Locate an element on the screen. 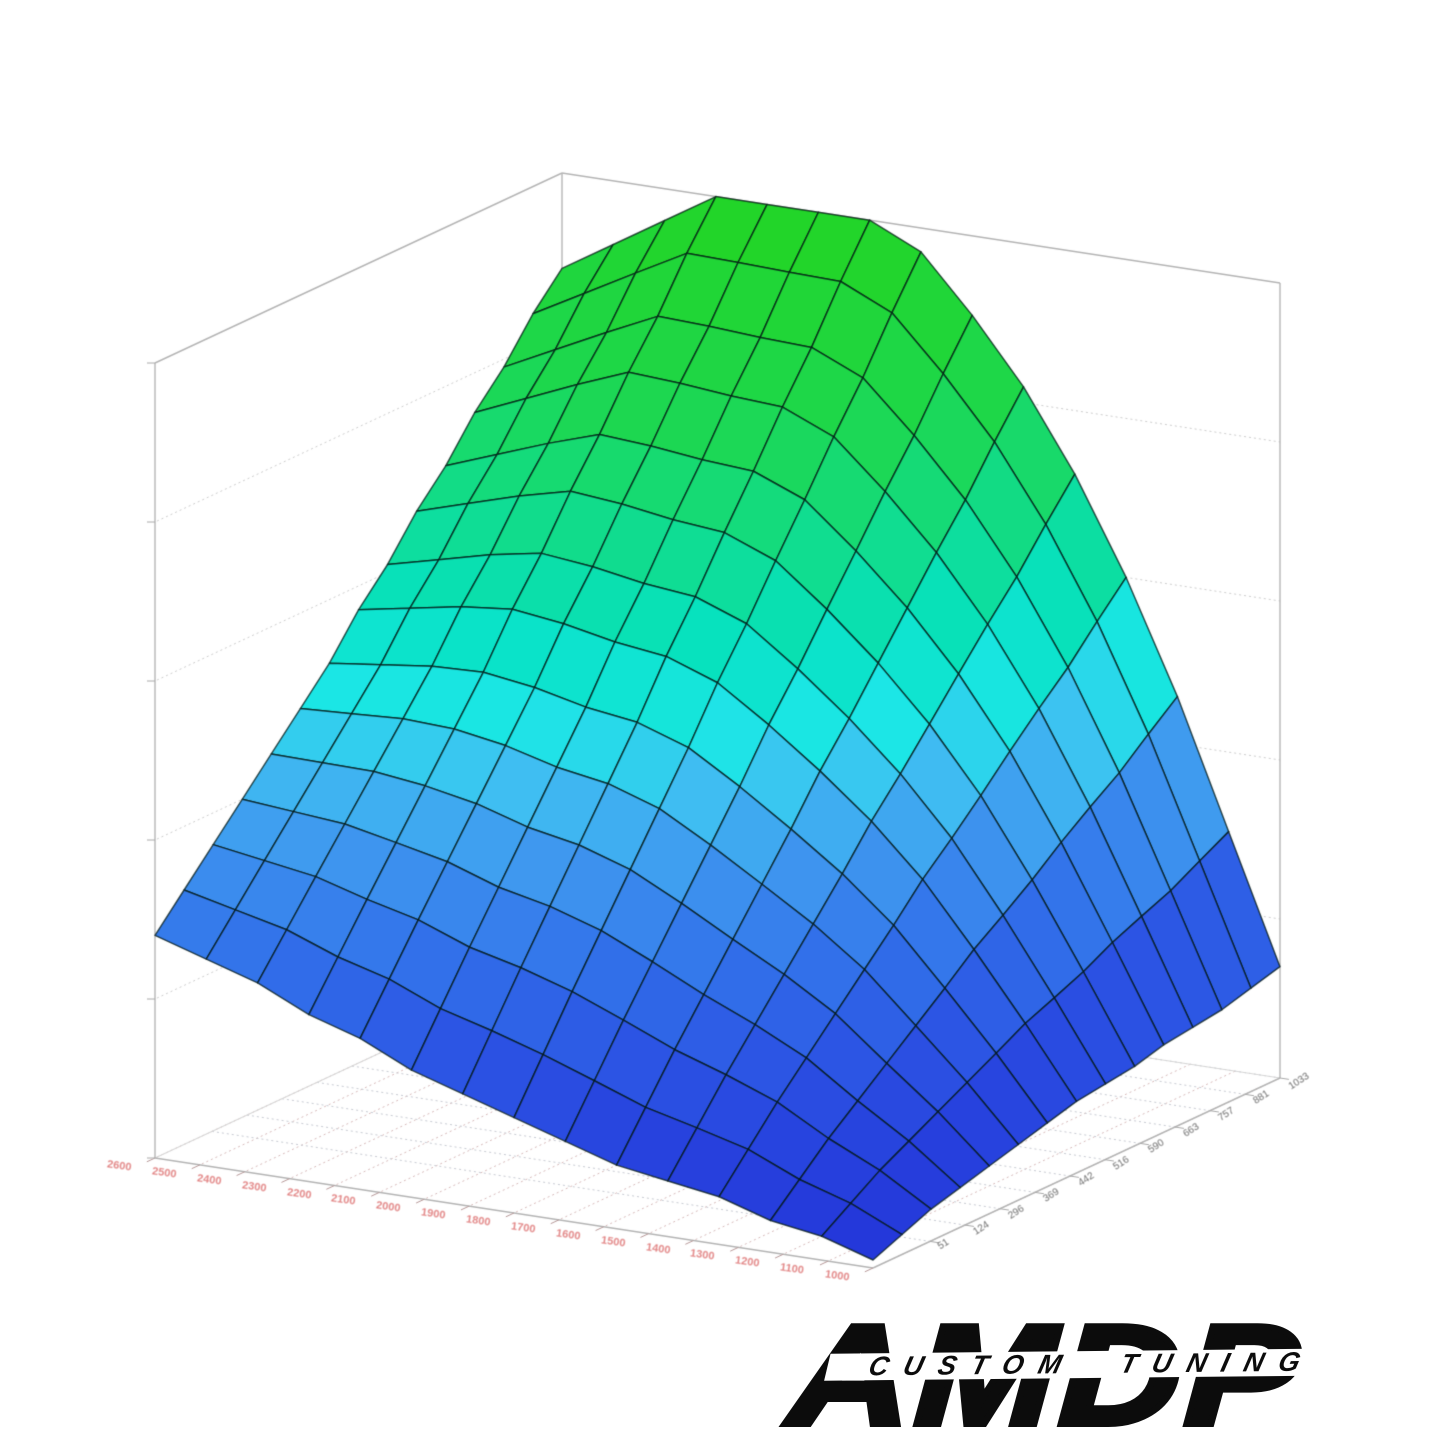 This screenshot has width=1445, height=1455. amdp-logo: AMDP CUSTOM TUNING is located at coordinates (1114, 1374).